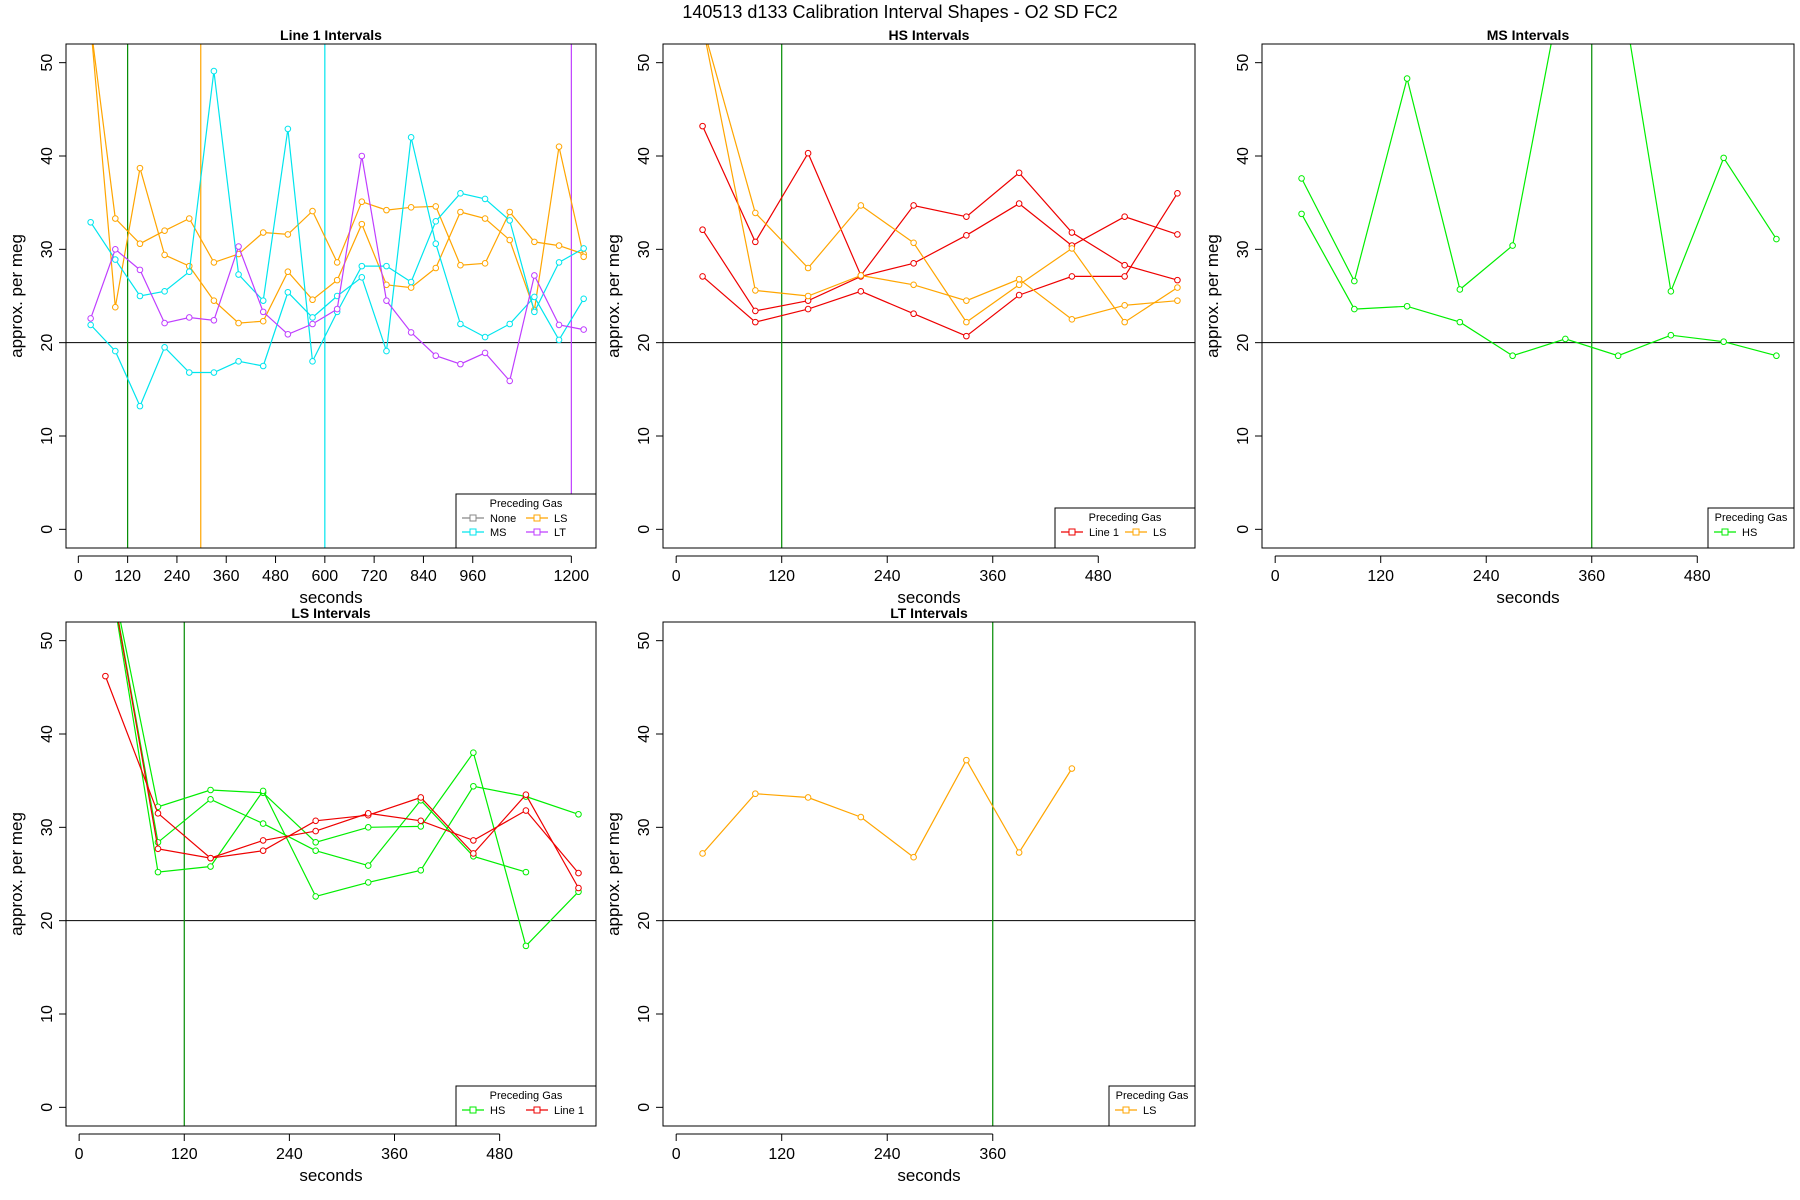 The image size is (1800, 1200). I want to click on y-tick-label: 30, so click(47, 827).